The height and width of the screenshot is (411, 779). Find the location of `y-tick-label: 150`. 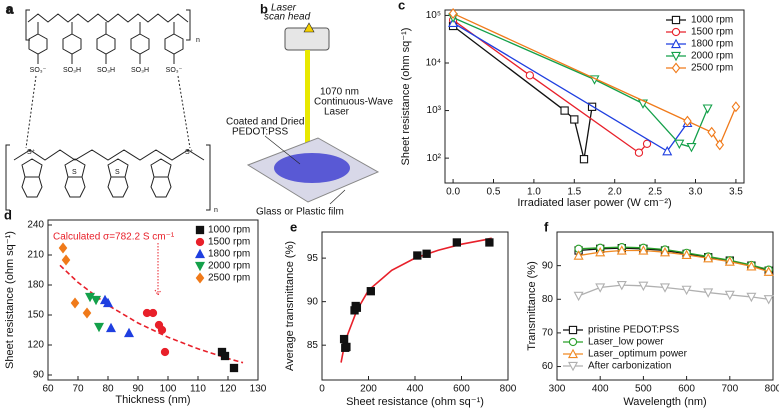

y-tick-label: 150 is located at coordinates (35, 315).